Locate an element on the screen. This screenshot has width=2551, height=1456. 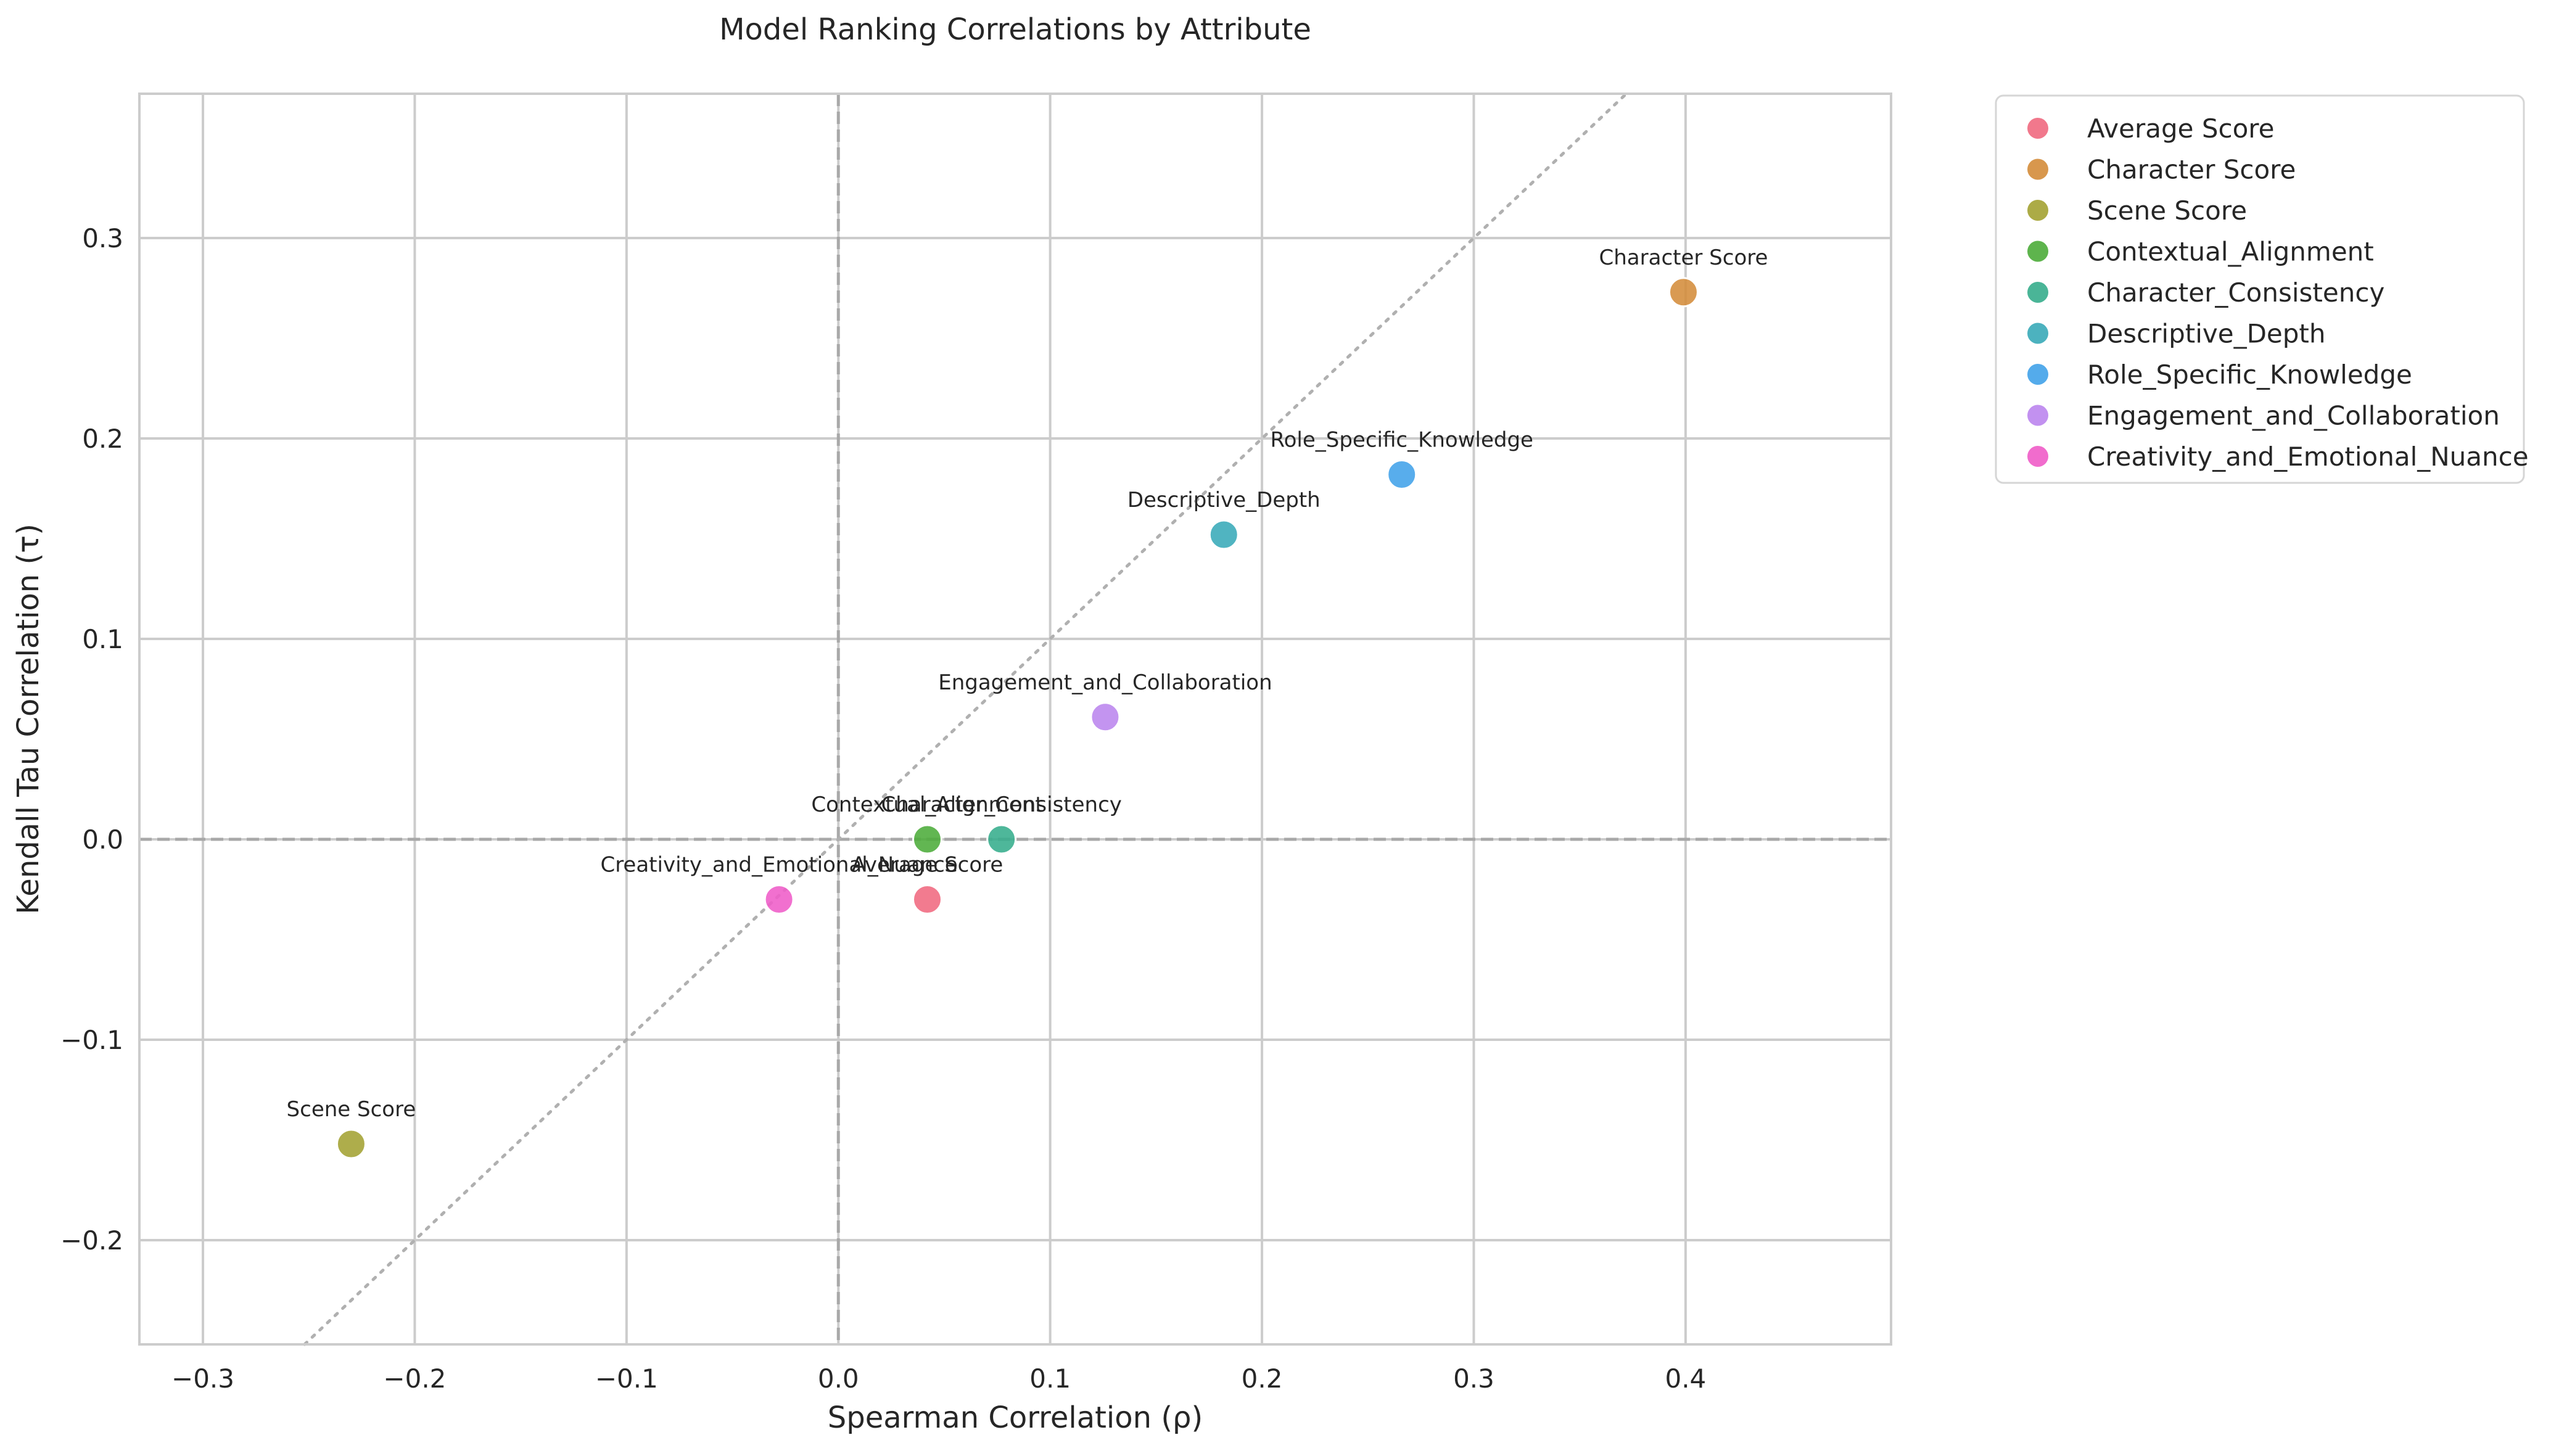
y-tick-label: 0.1 is located at coordinates (102, 639).